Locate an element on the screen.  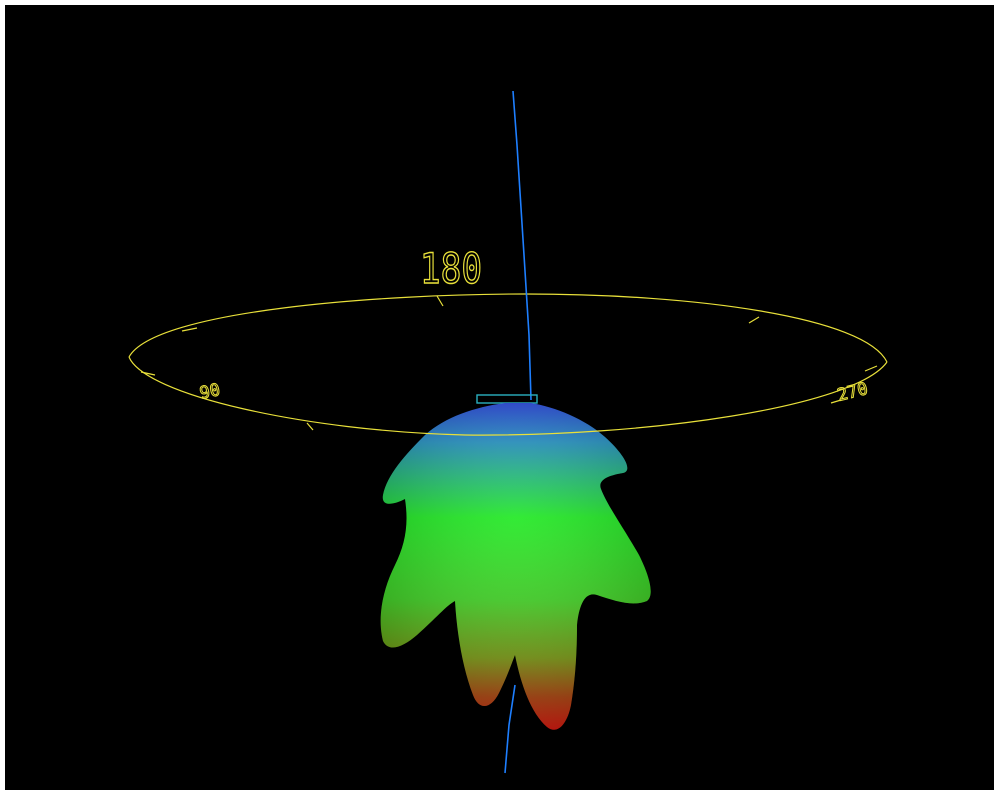
vertical-axis-upper is located at coordinates (522, 245).